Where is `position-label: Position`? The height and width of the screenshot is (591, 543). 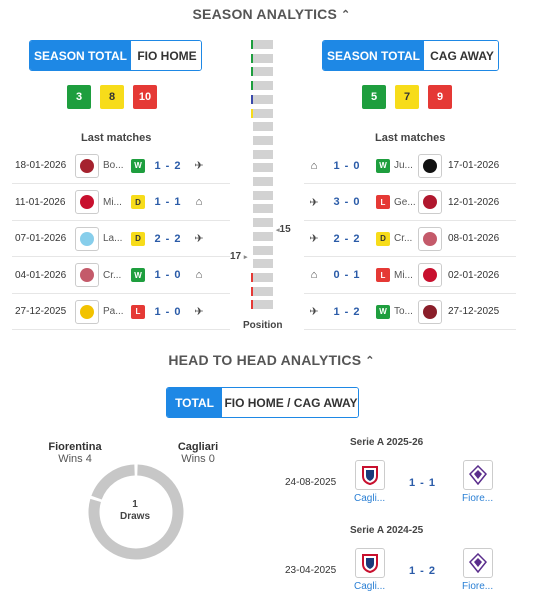
position-label: Position is located at coordinates (263, 325).